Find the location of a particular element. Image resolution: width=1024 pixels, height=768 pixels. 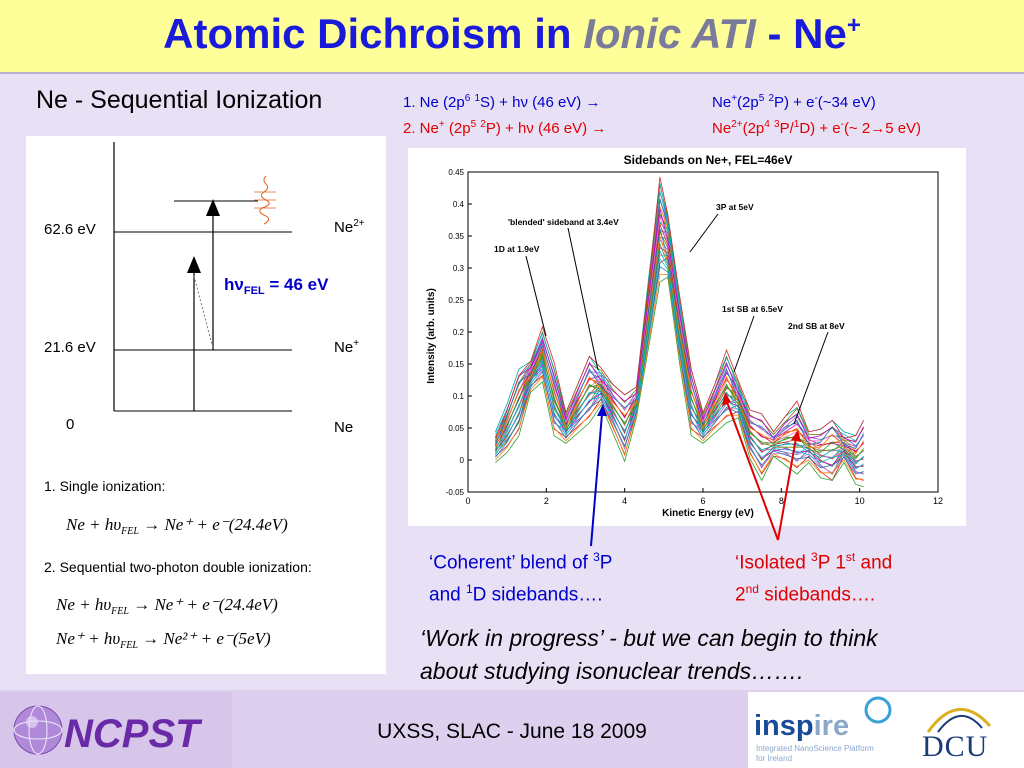

subtitle: Ne - Sequential Ionization is located at coordinates (179, 100).